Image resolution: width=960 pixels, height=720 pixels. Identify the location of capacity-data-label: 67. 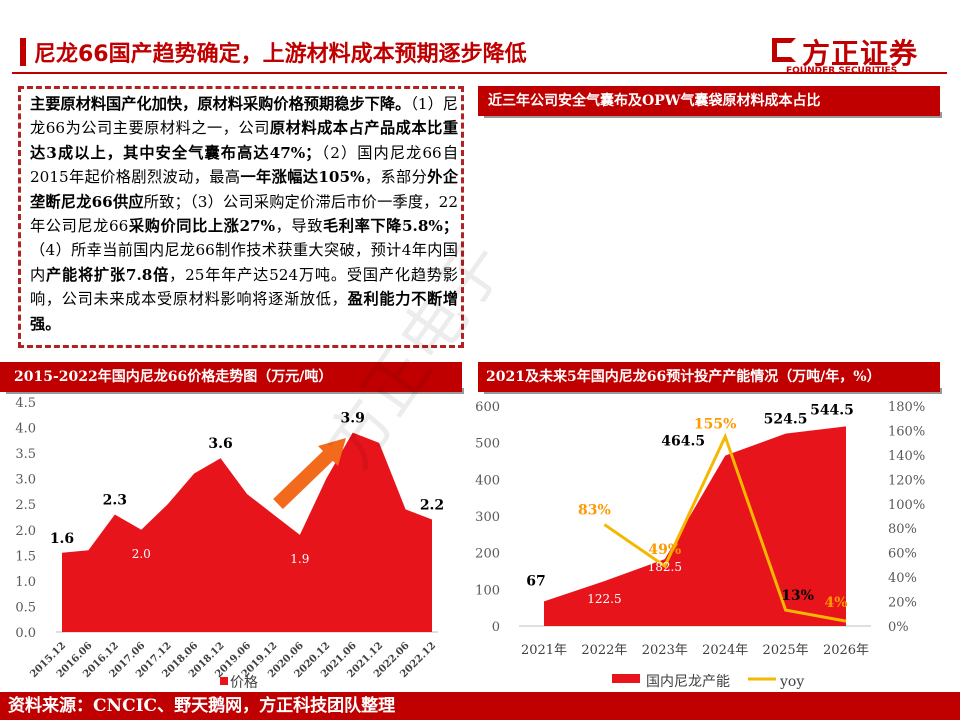
(535, 581).